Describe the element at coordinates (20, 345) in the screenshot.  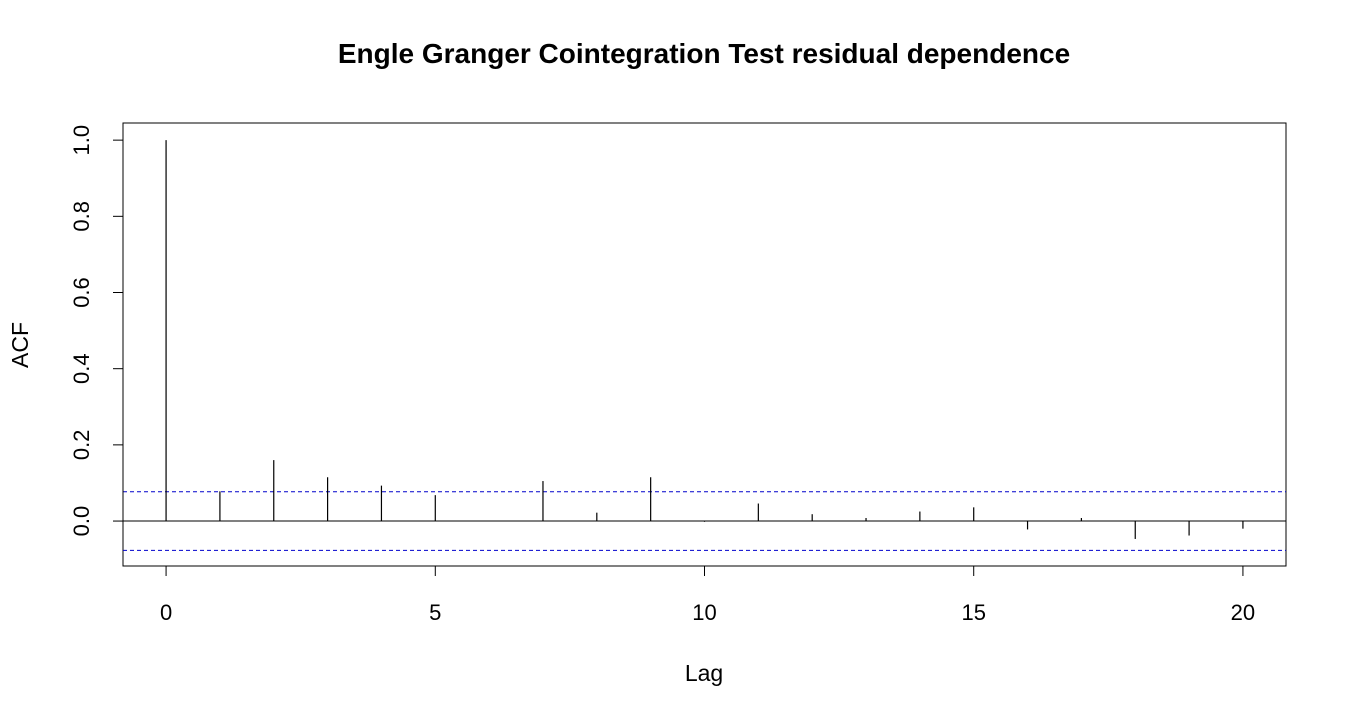
I see `y-axis-label: ACF` at that location.